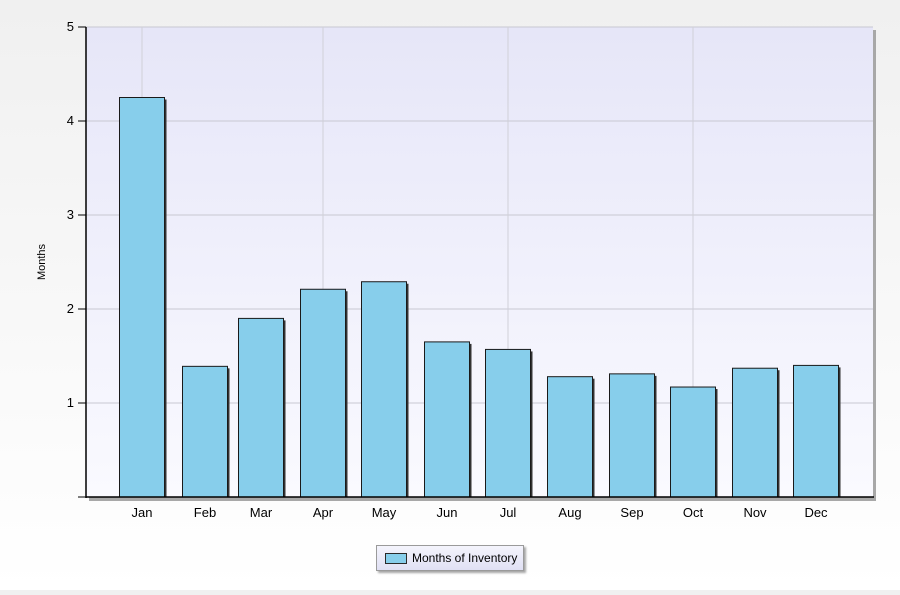 This screenshot has height=595, width=900. I want to click on x-tick-label-apr: Apr, so click(323, 512).